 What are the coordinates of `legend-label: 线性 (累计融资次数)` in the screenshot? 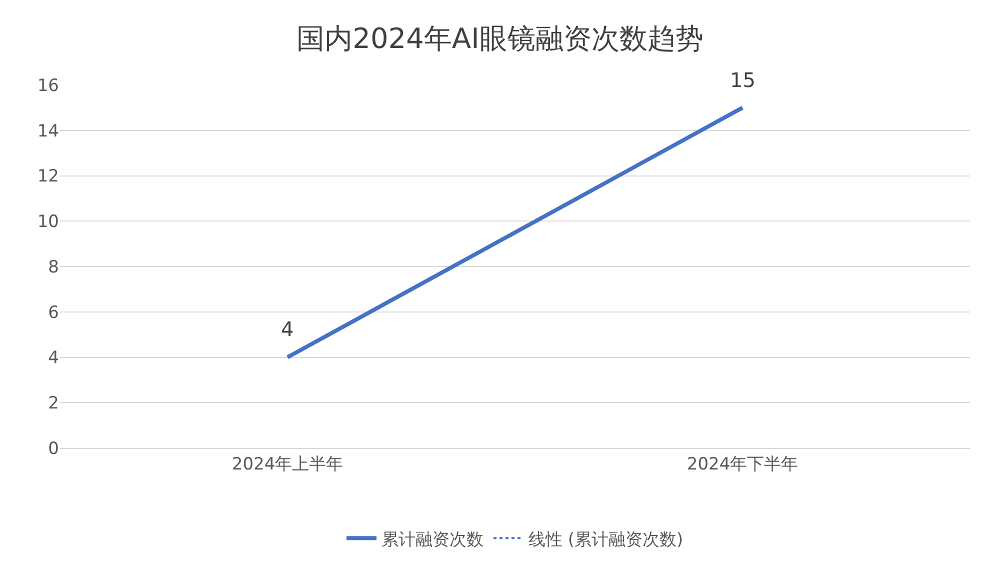 It's located at (606, 540).